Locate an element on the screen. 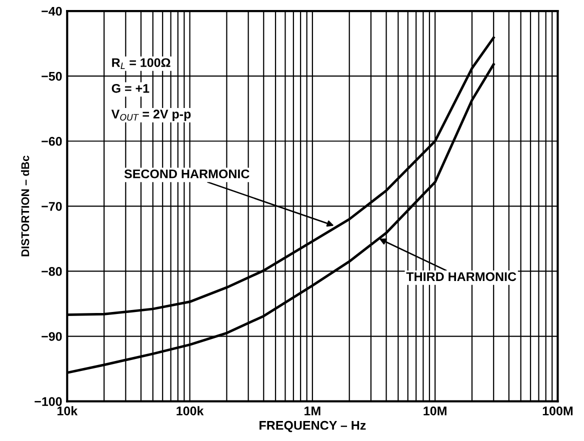 This screenshot has width=584, height=441. annotation: R$_{L}$ = 100Ω is located at coordinates (141, 63).